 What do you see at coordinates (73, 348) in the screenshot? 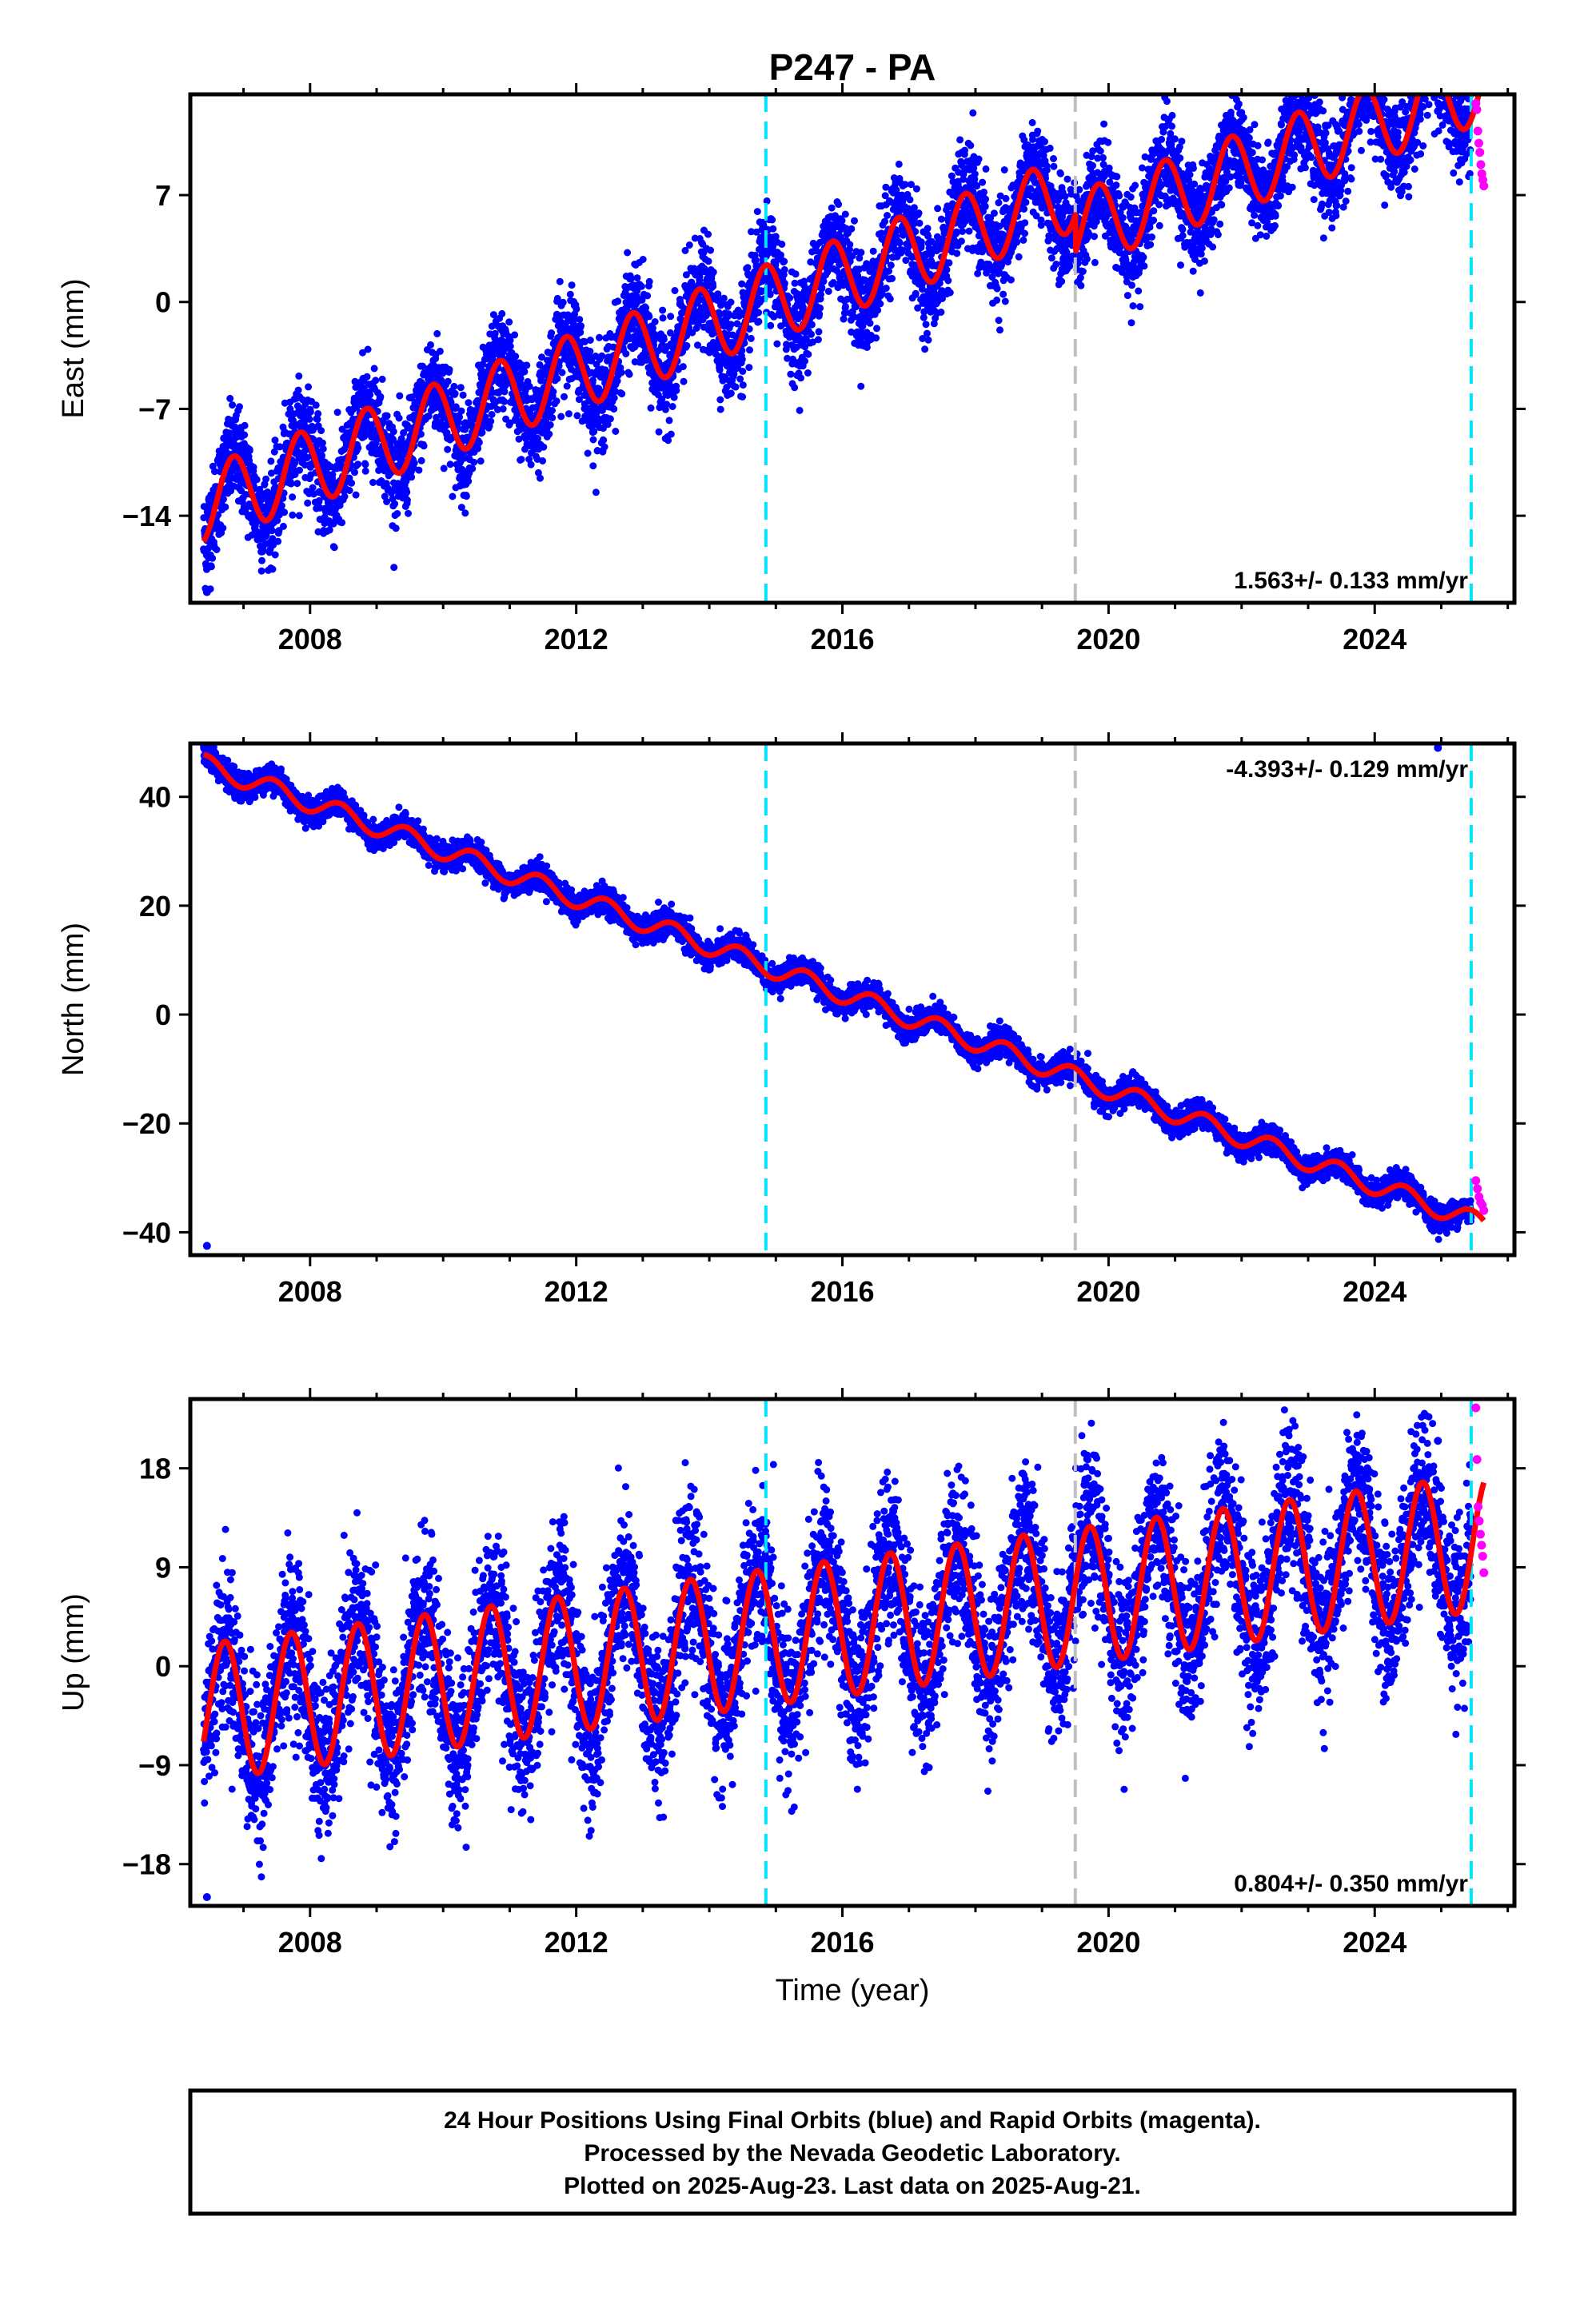
I see `east-y-axis-label: East (mm)` at bounding box center [73, 348].